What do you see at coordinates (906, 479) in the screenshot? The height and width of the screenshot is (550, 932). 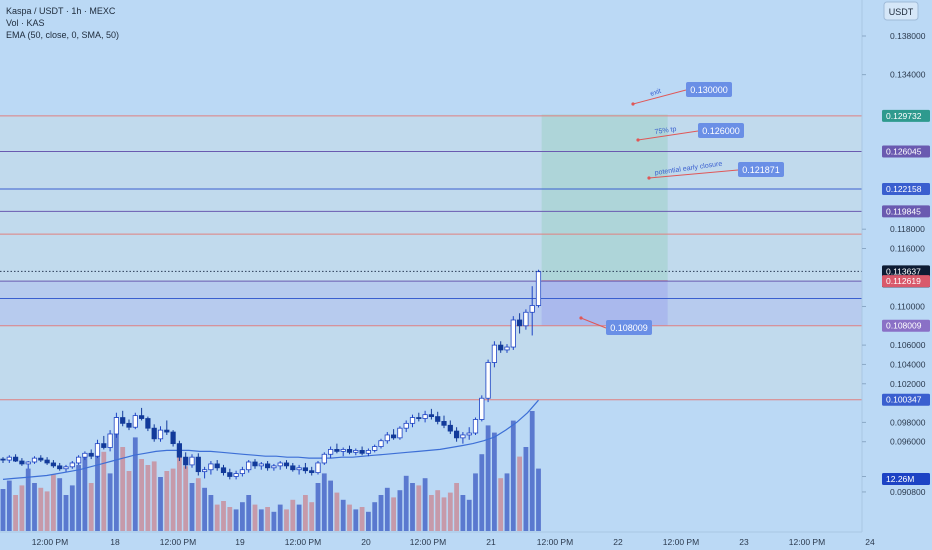 I see `volume-label-box` at bounding box center [906, 479].